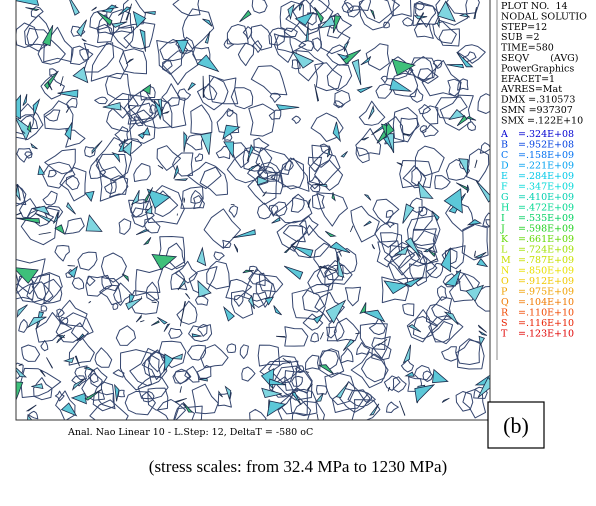  Describe the element at coordinates (546, 334) in the screenshot. I see `legend-value: =.123E+10` at that location.